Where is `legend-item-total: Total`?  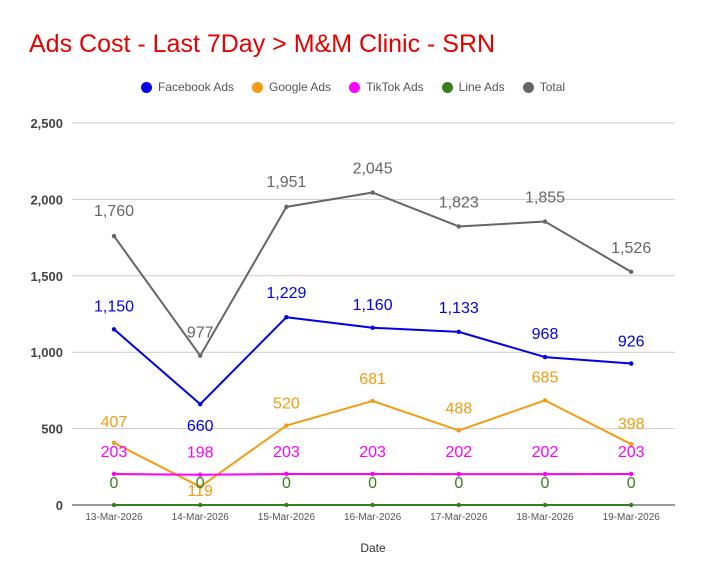 legend-item-total: Total is located at coordinates (543, 87).